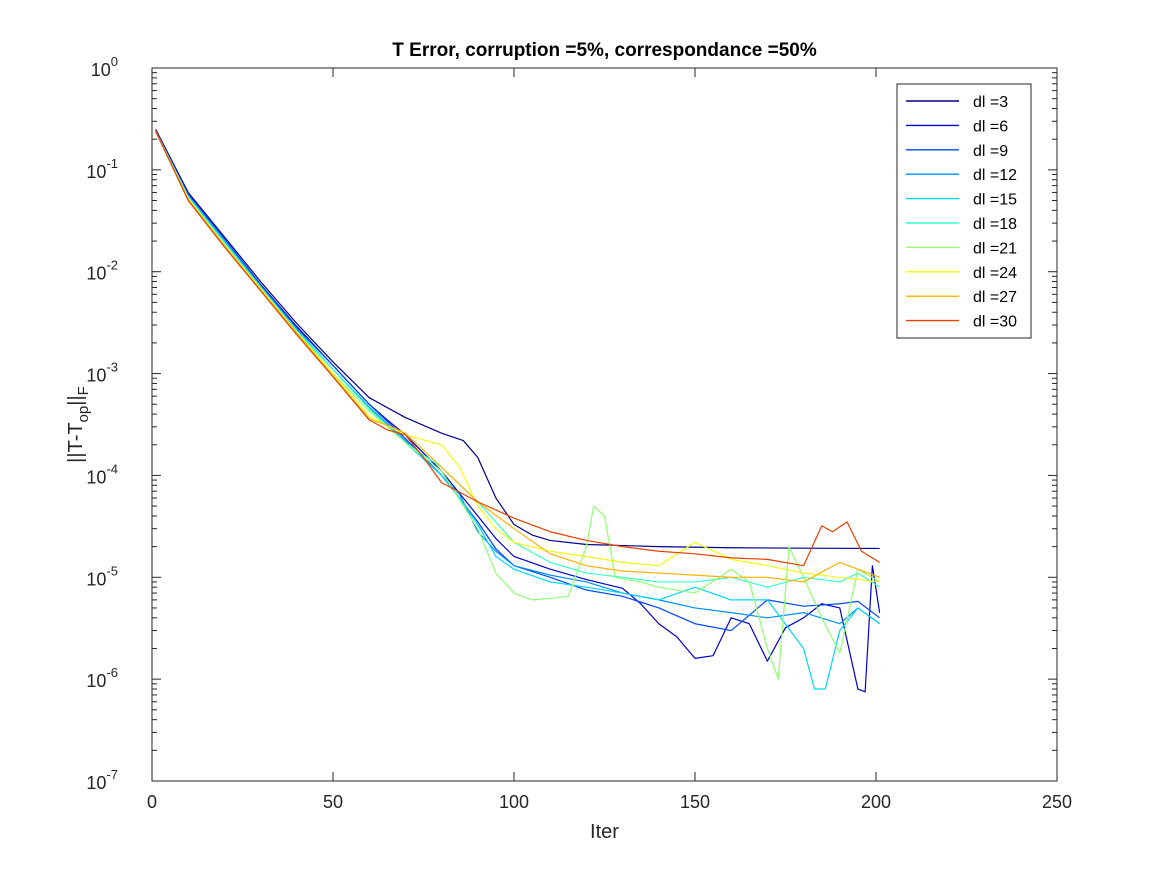 The image size is (1167, 880). Describe the element at coordinates (83, 390) in the screenshot. I see `y-label-sub-f: F` at that location.